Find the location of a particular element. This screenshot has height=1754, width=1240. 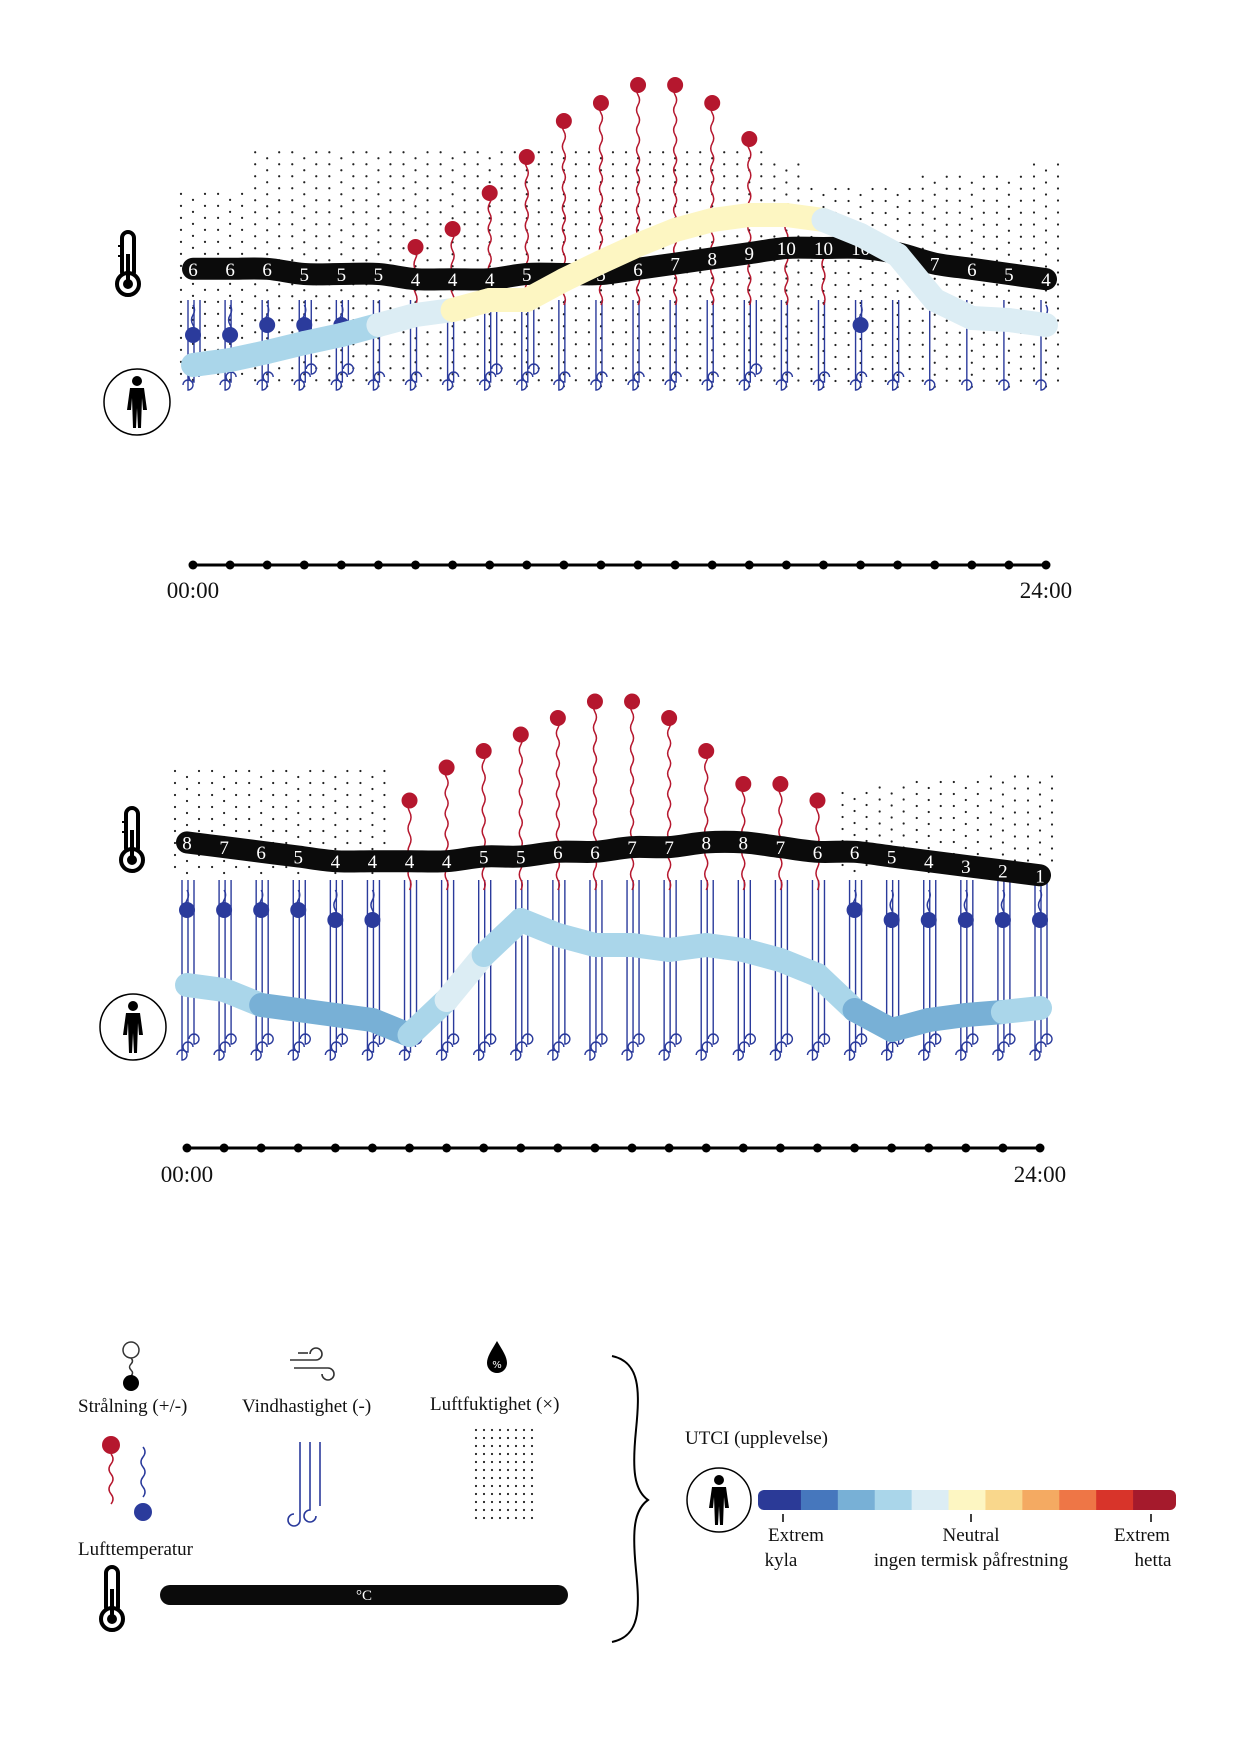

thermometer-icon is located at coordinates (128, 263).